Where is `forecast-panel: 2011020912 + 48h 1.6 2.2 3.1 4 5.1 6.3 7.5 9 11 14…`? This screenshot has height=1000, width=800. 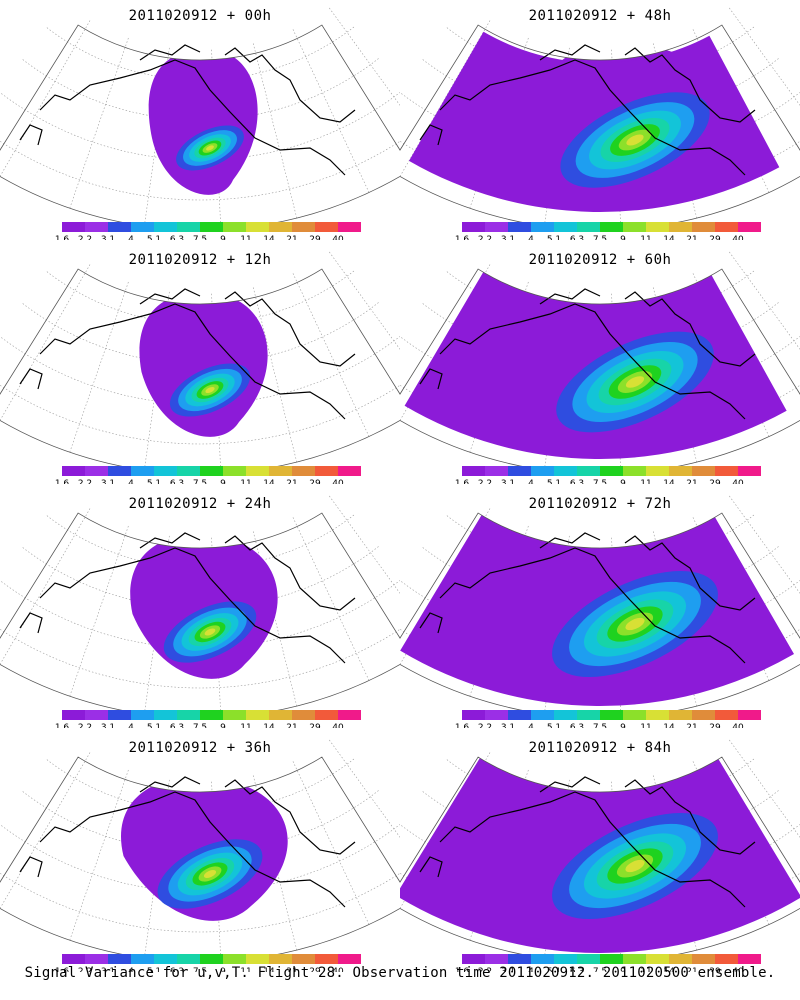 forecast-panel: 2011020912 + 48h 1.6 2.2 3.1 4 5.1 6.3 7.5 9 11 14… is located at coordinates (600, 120).